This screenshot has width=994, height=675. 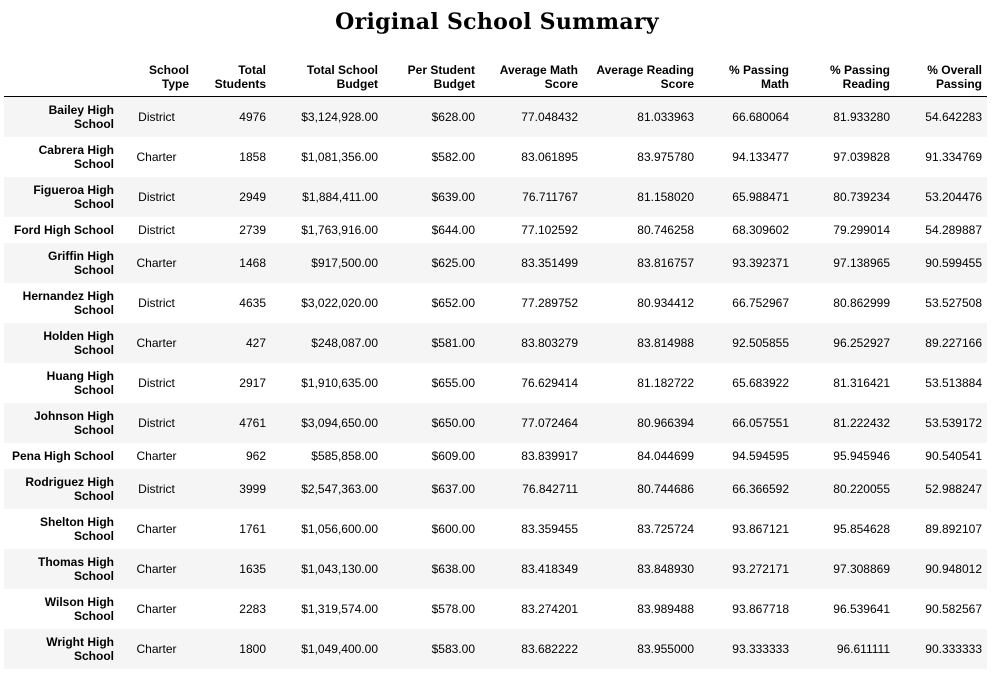 I want to click on column-header: Average Reading Score, so click(x=641, y=78).